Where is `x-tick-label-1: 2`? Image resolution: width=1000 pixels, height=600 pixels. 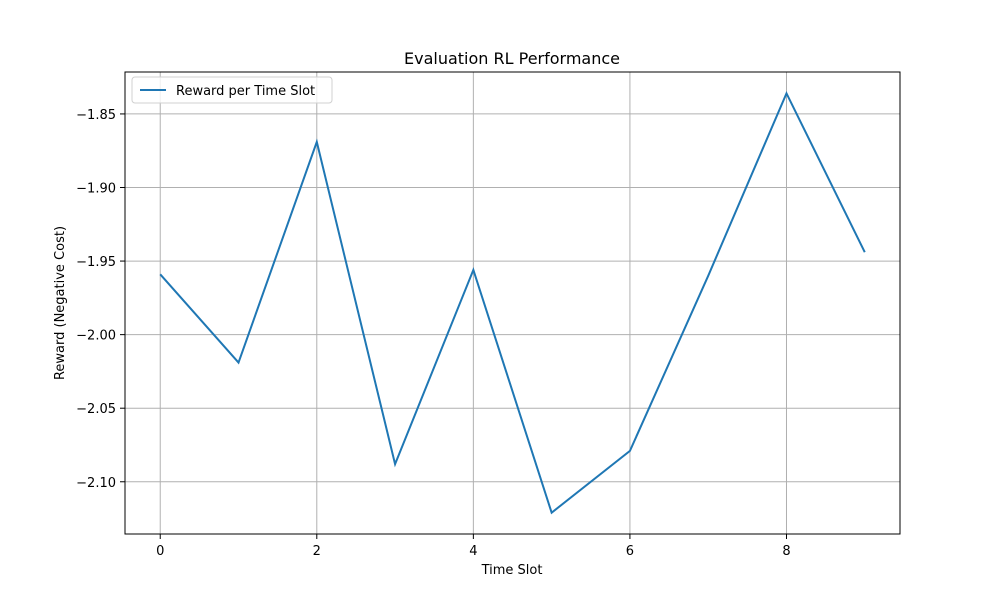 x-tick-label-1: 2 is located at coordinates (317, 551).